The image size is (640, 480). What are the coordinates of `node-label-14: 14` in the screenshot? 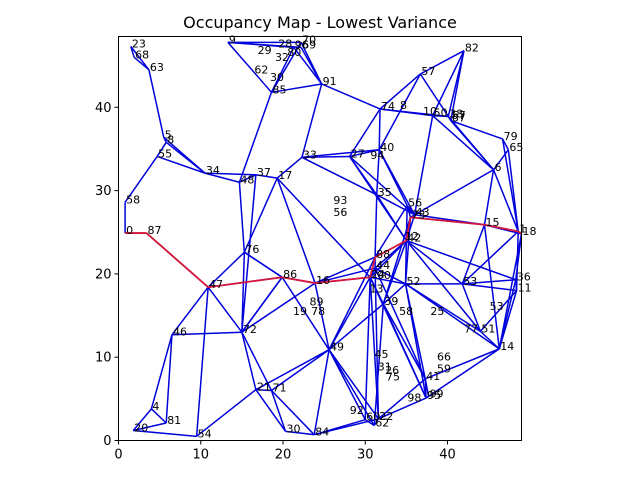 It's located at (507, 346).